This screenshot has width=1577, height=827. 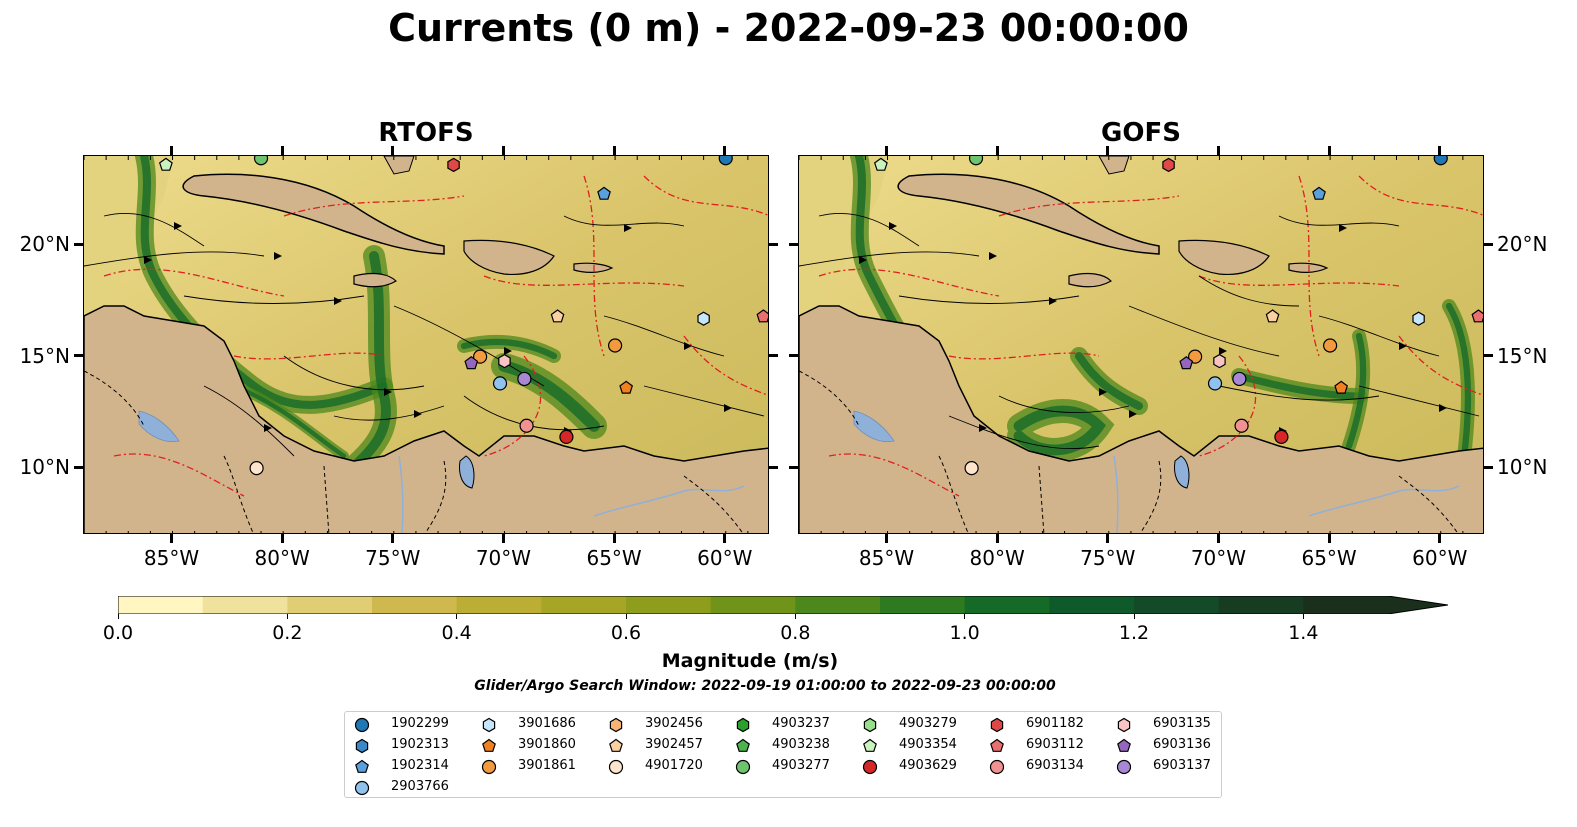 What do you see at coordinates (547, 723) in the screenshot?
I see `legend-label: 3901686` at bounding box center [547, 723].